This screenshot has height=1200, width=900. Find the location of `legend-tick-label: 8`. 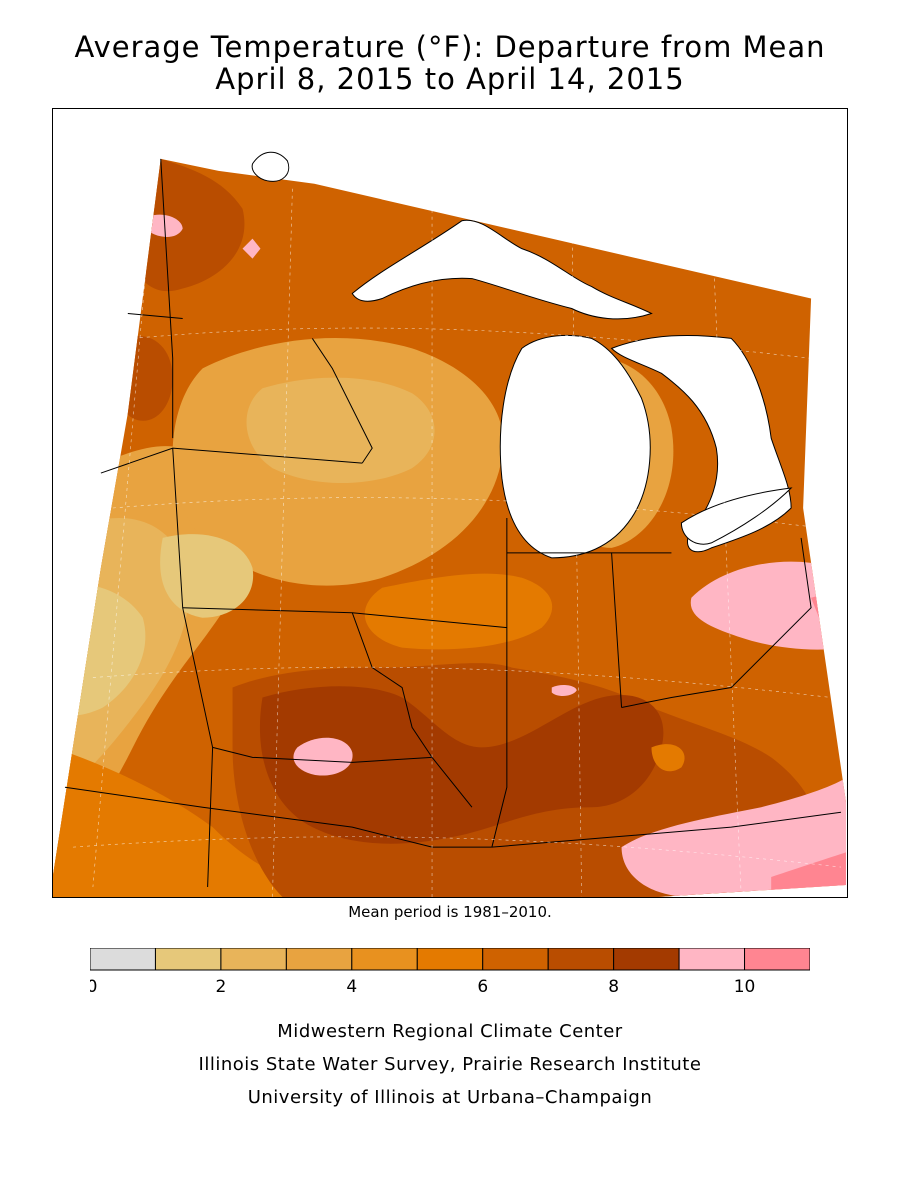

legend-tick-label: 8 is located at coordinates (613, 987).